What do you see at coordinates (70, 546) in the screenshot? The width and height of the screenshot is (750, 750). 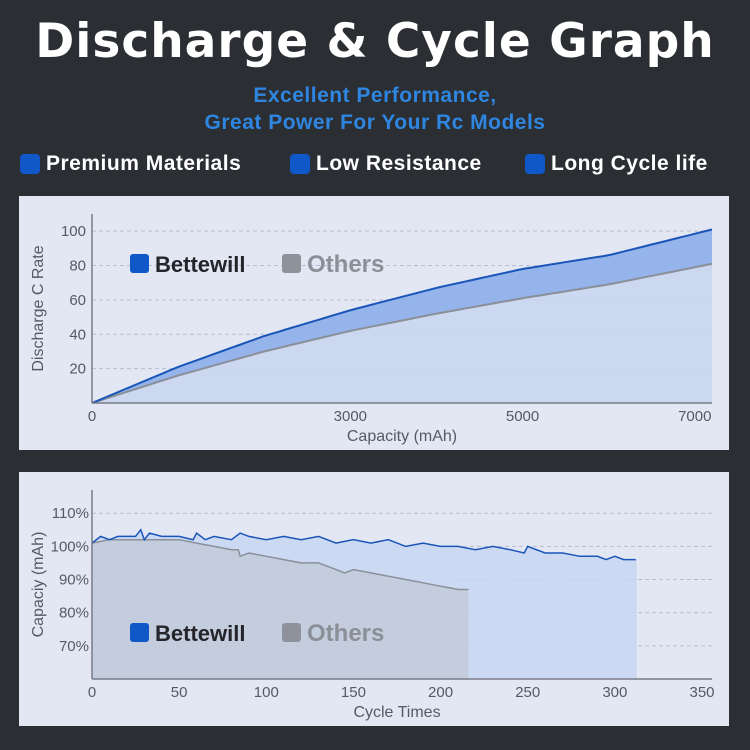 I see `y-tick-label: 100%` at bounding box center [70, 546].